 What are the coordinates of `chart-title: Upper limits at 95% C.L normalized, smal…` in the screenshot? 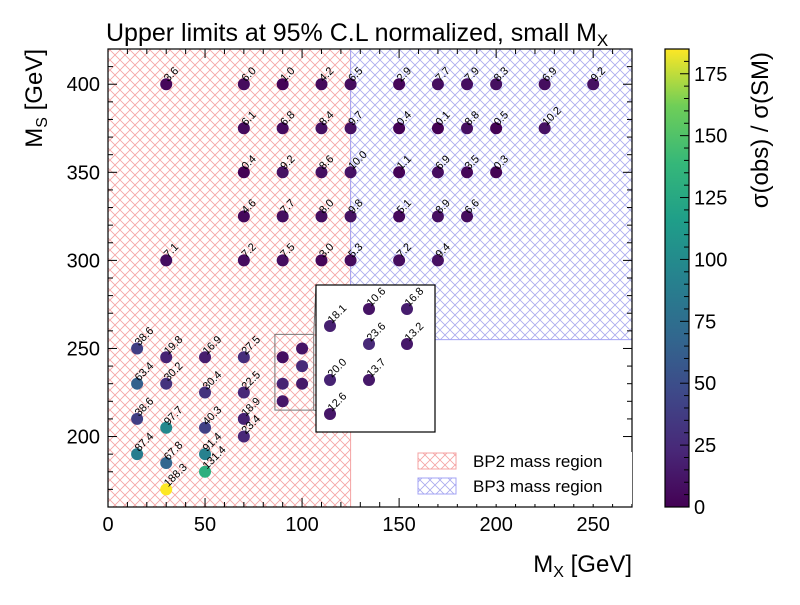 It's located at (357, 34).